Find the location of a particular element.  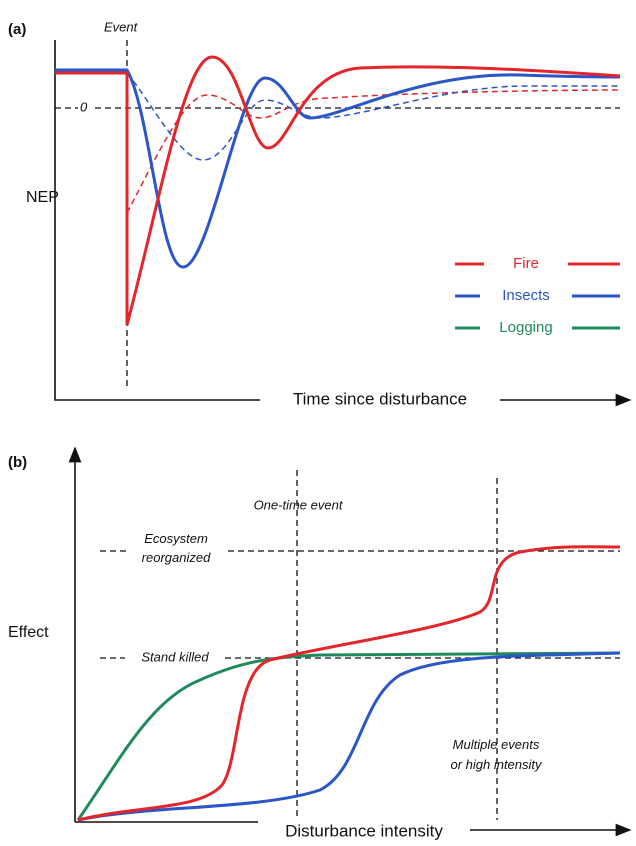

zero-label: 0 is located at coordinates (84, 106).